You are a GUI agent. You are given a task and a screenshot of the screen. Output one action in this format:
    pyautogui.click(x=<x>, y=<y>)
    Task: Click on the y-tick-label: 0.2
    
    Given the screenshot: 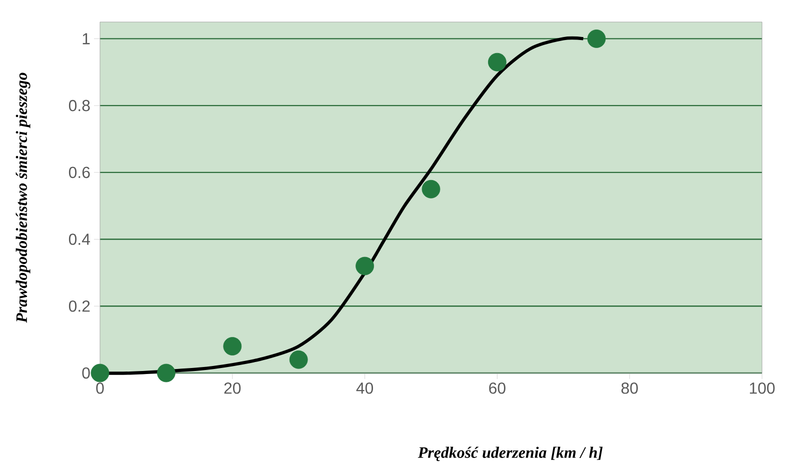 What is the action you would take?
    pyautogui.click(x=79, y=306)
    